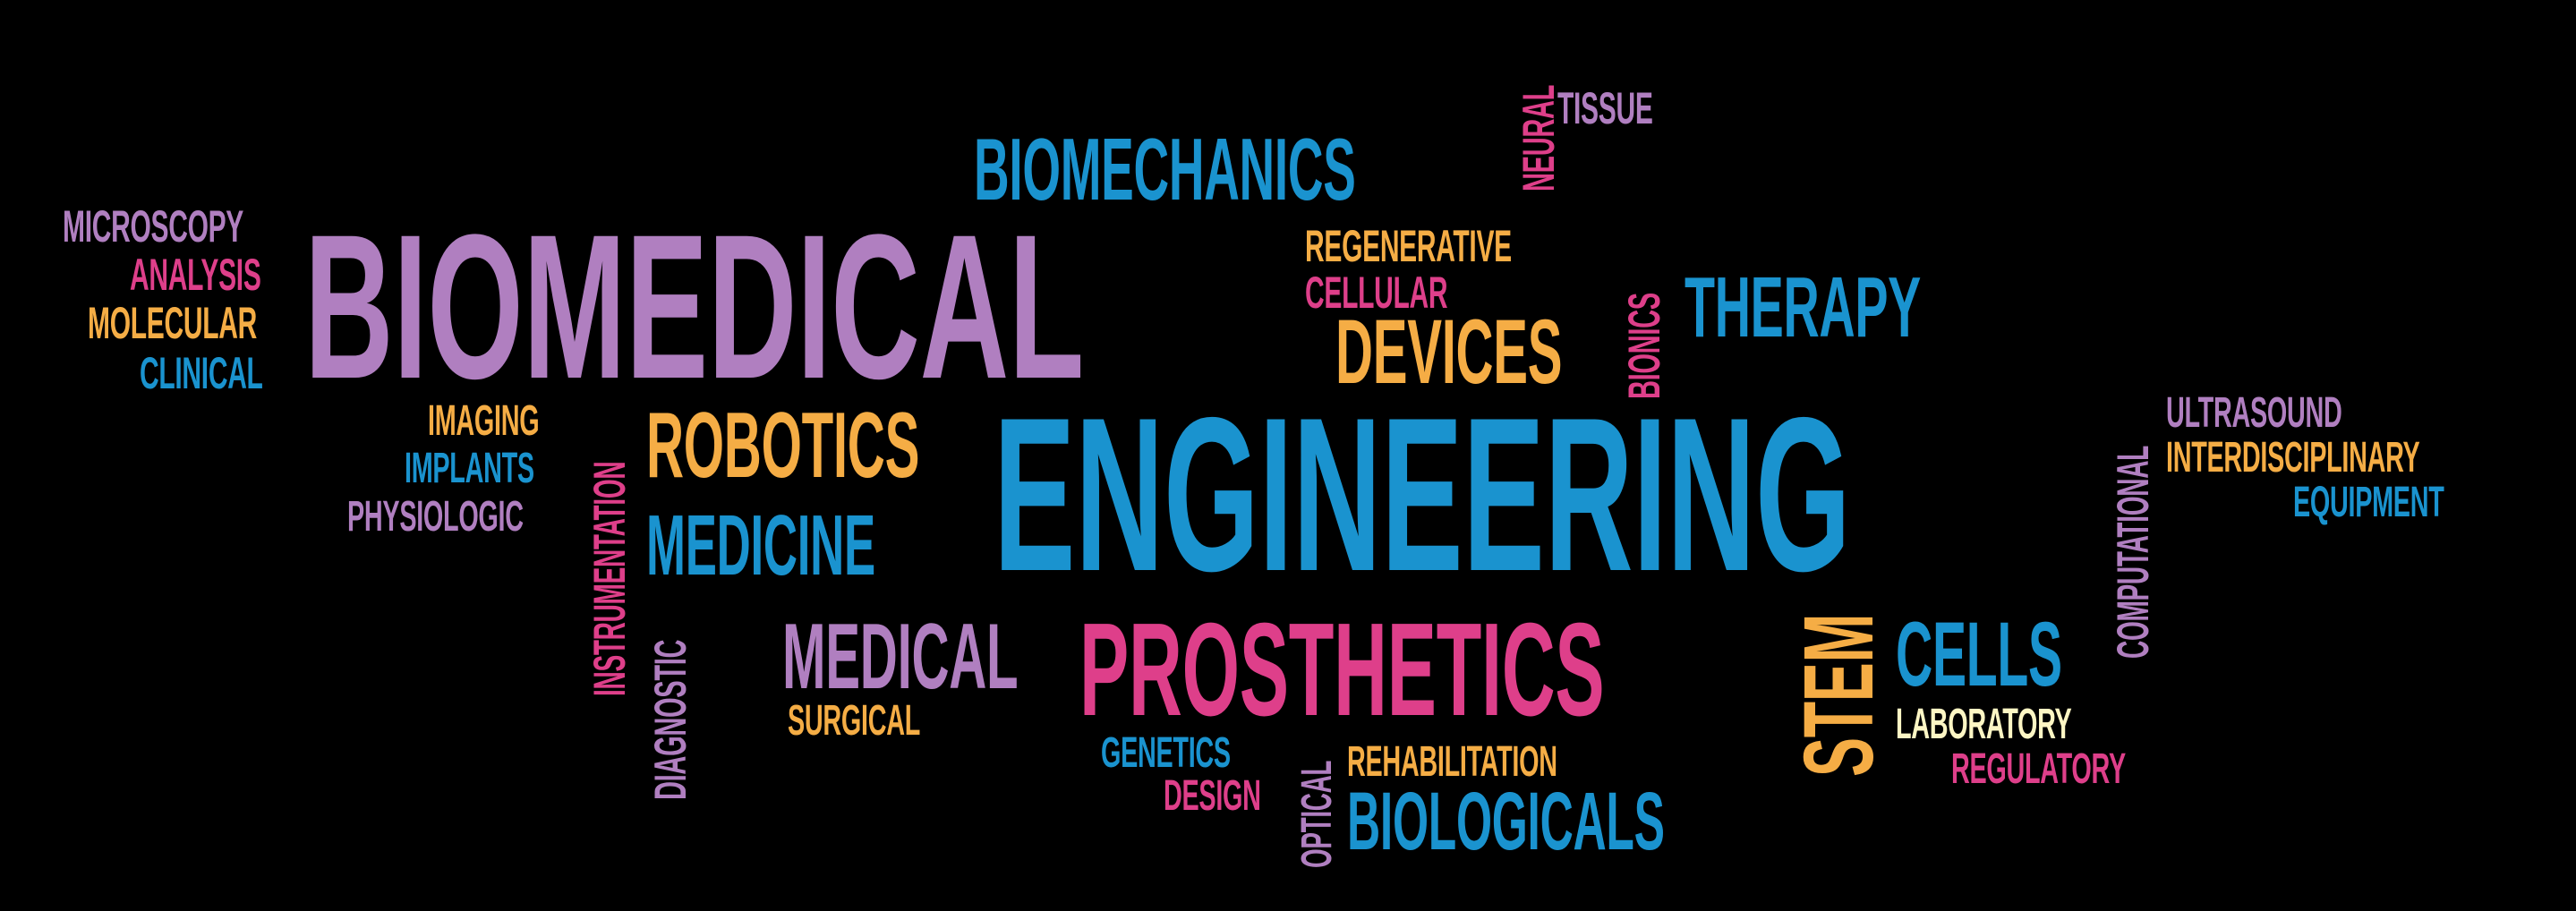 The height and width of the screenshot is (911, 2576). Describe the element at coordinates (854, 721) in the screenshot. I see `word-surgical: SURGICAL` at that location.